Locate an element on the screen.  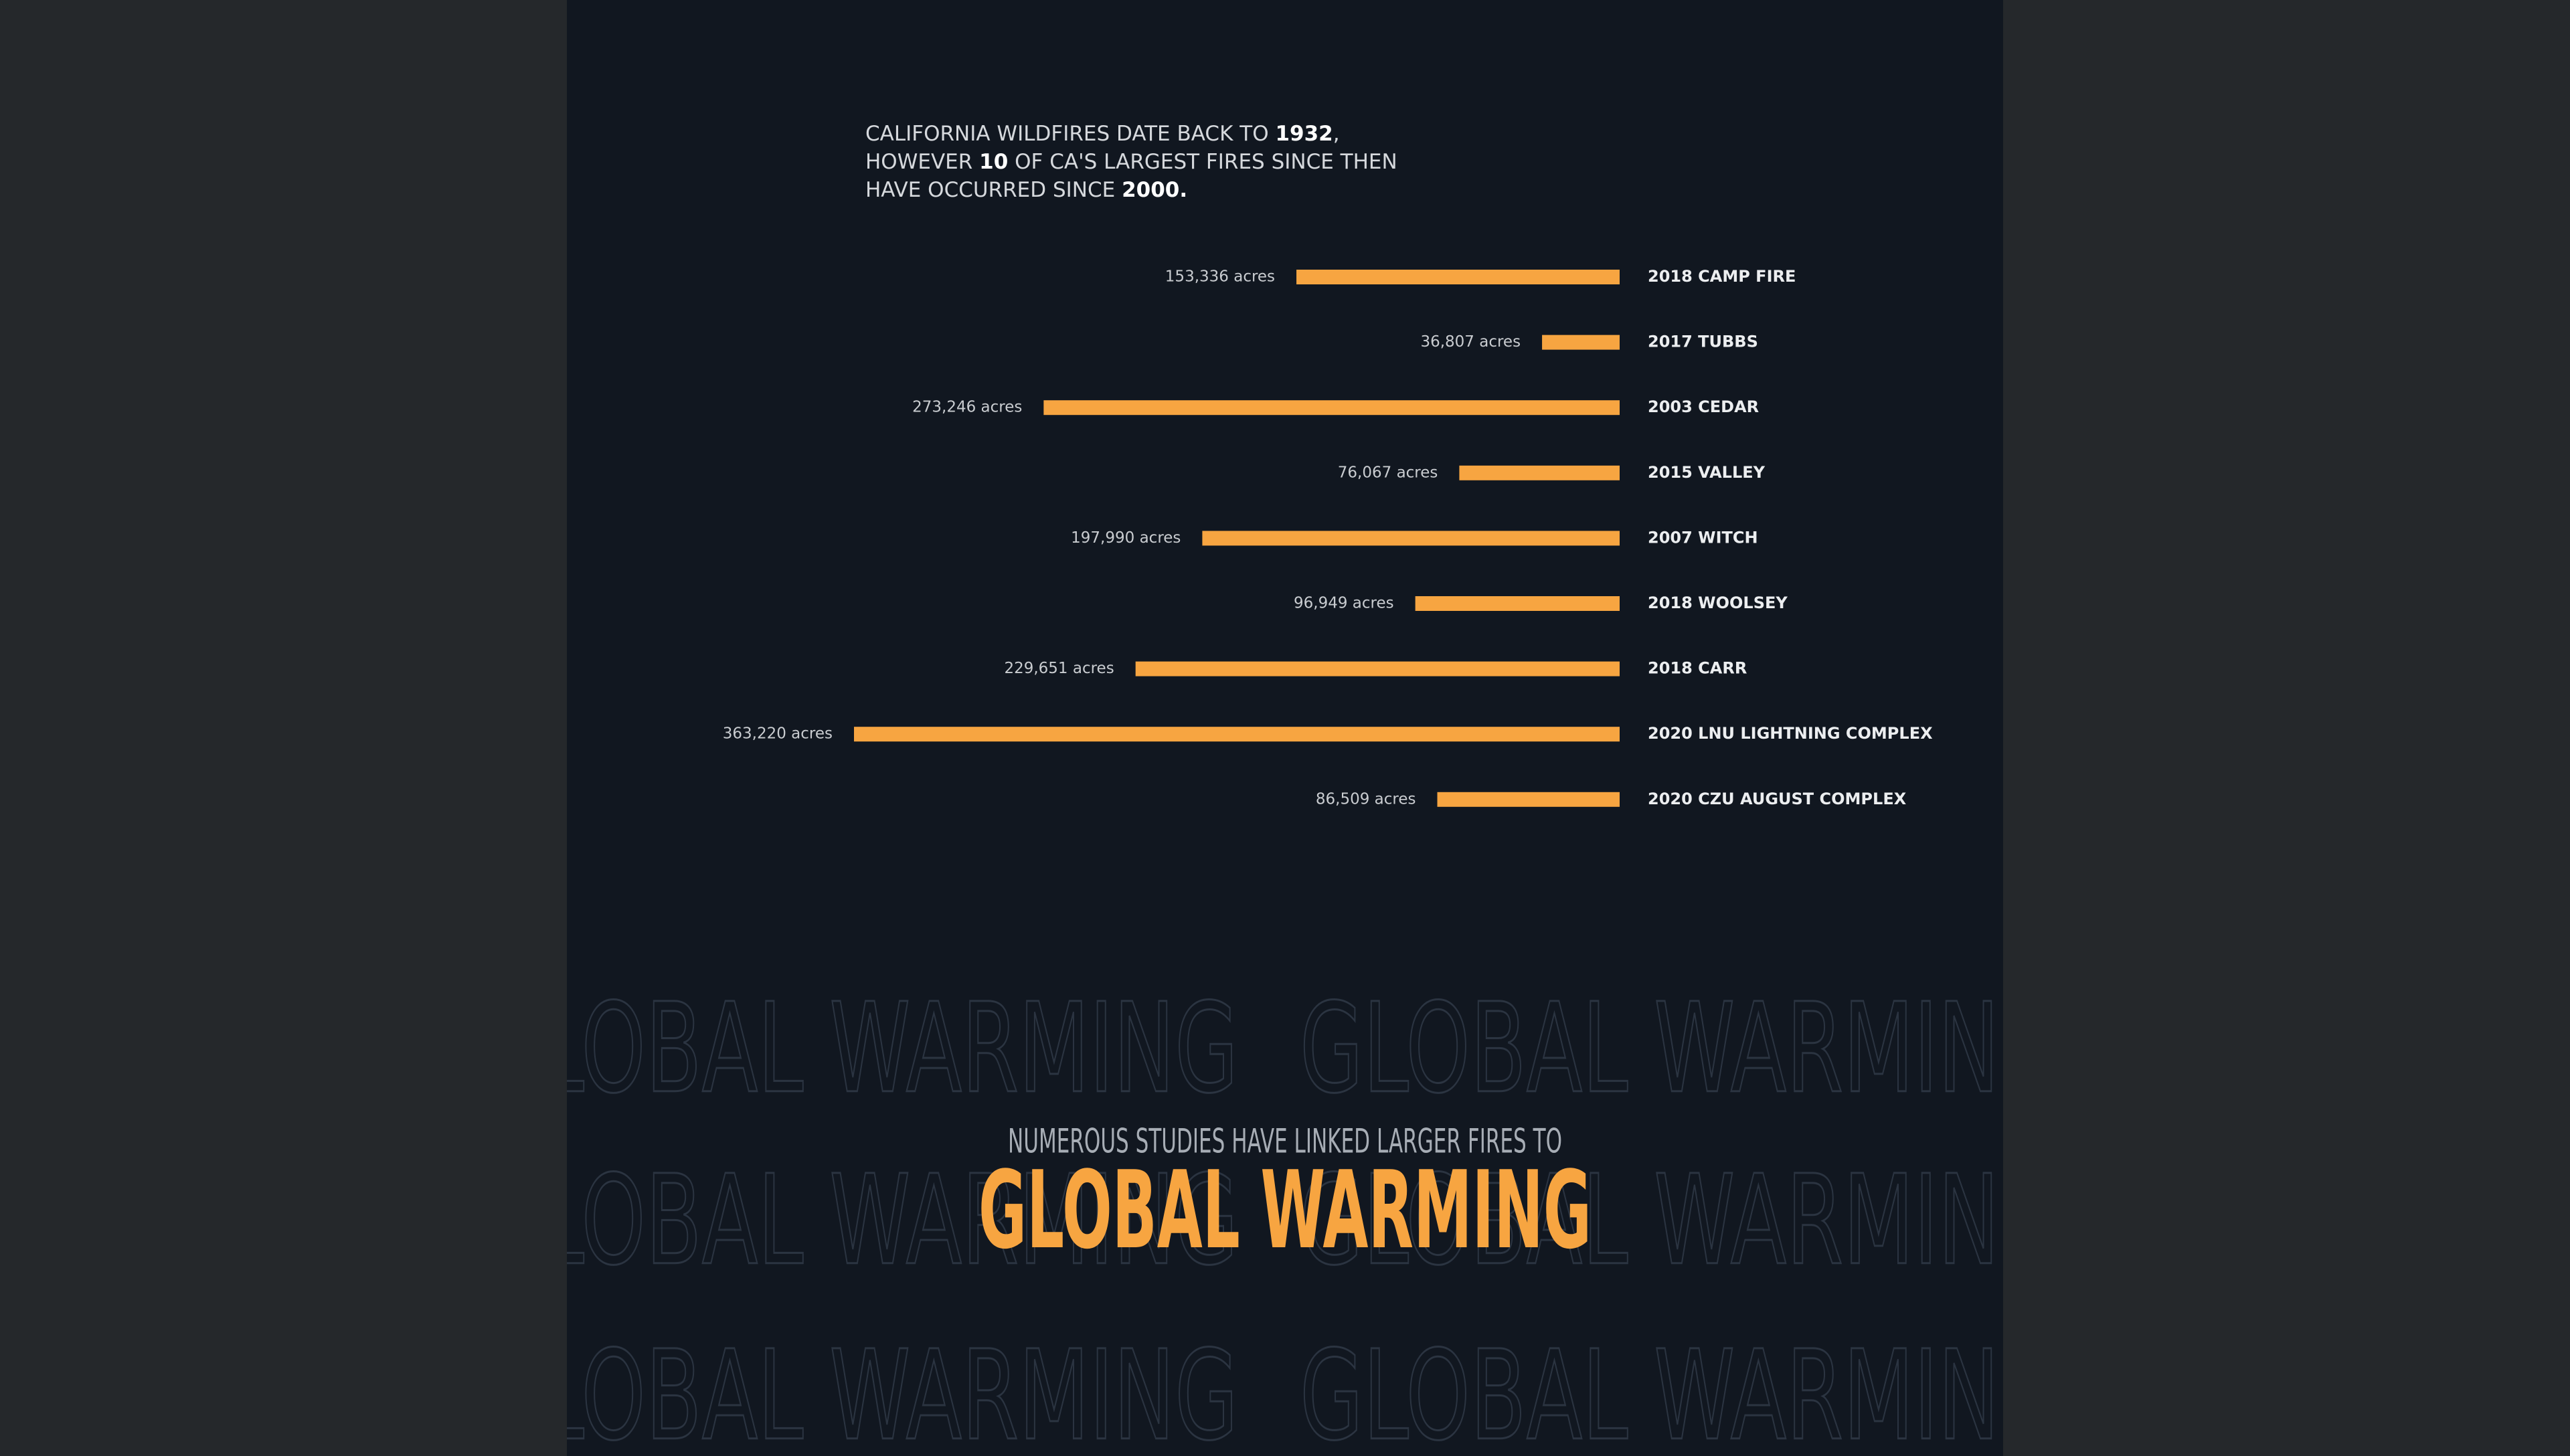
value-label: 86,509 acres is located at coordinates (1366, 799).